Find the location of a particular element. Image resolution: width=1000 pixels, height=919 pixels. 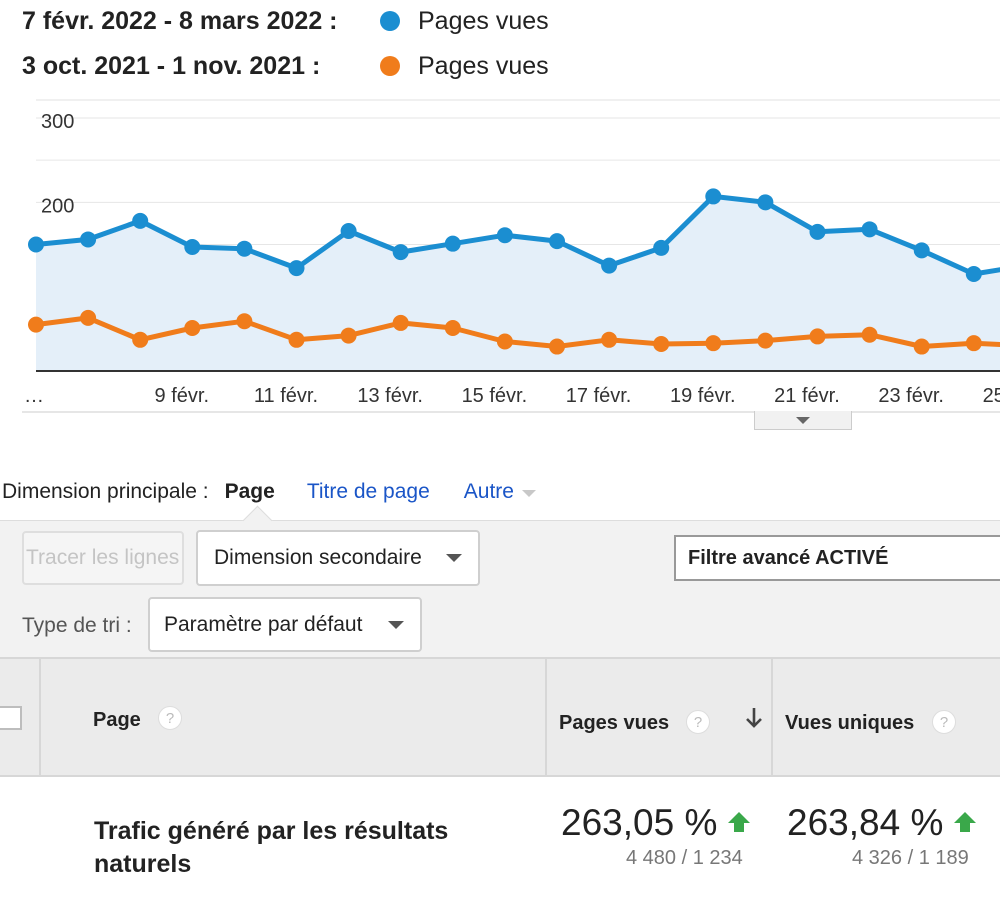

sort-type-label: Type de tri : is located at coordinates (77, 625).